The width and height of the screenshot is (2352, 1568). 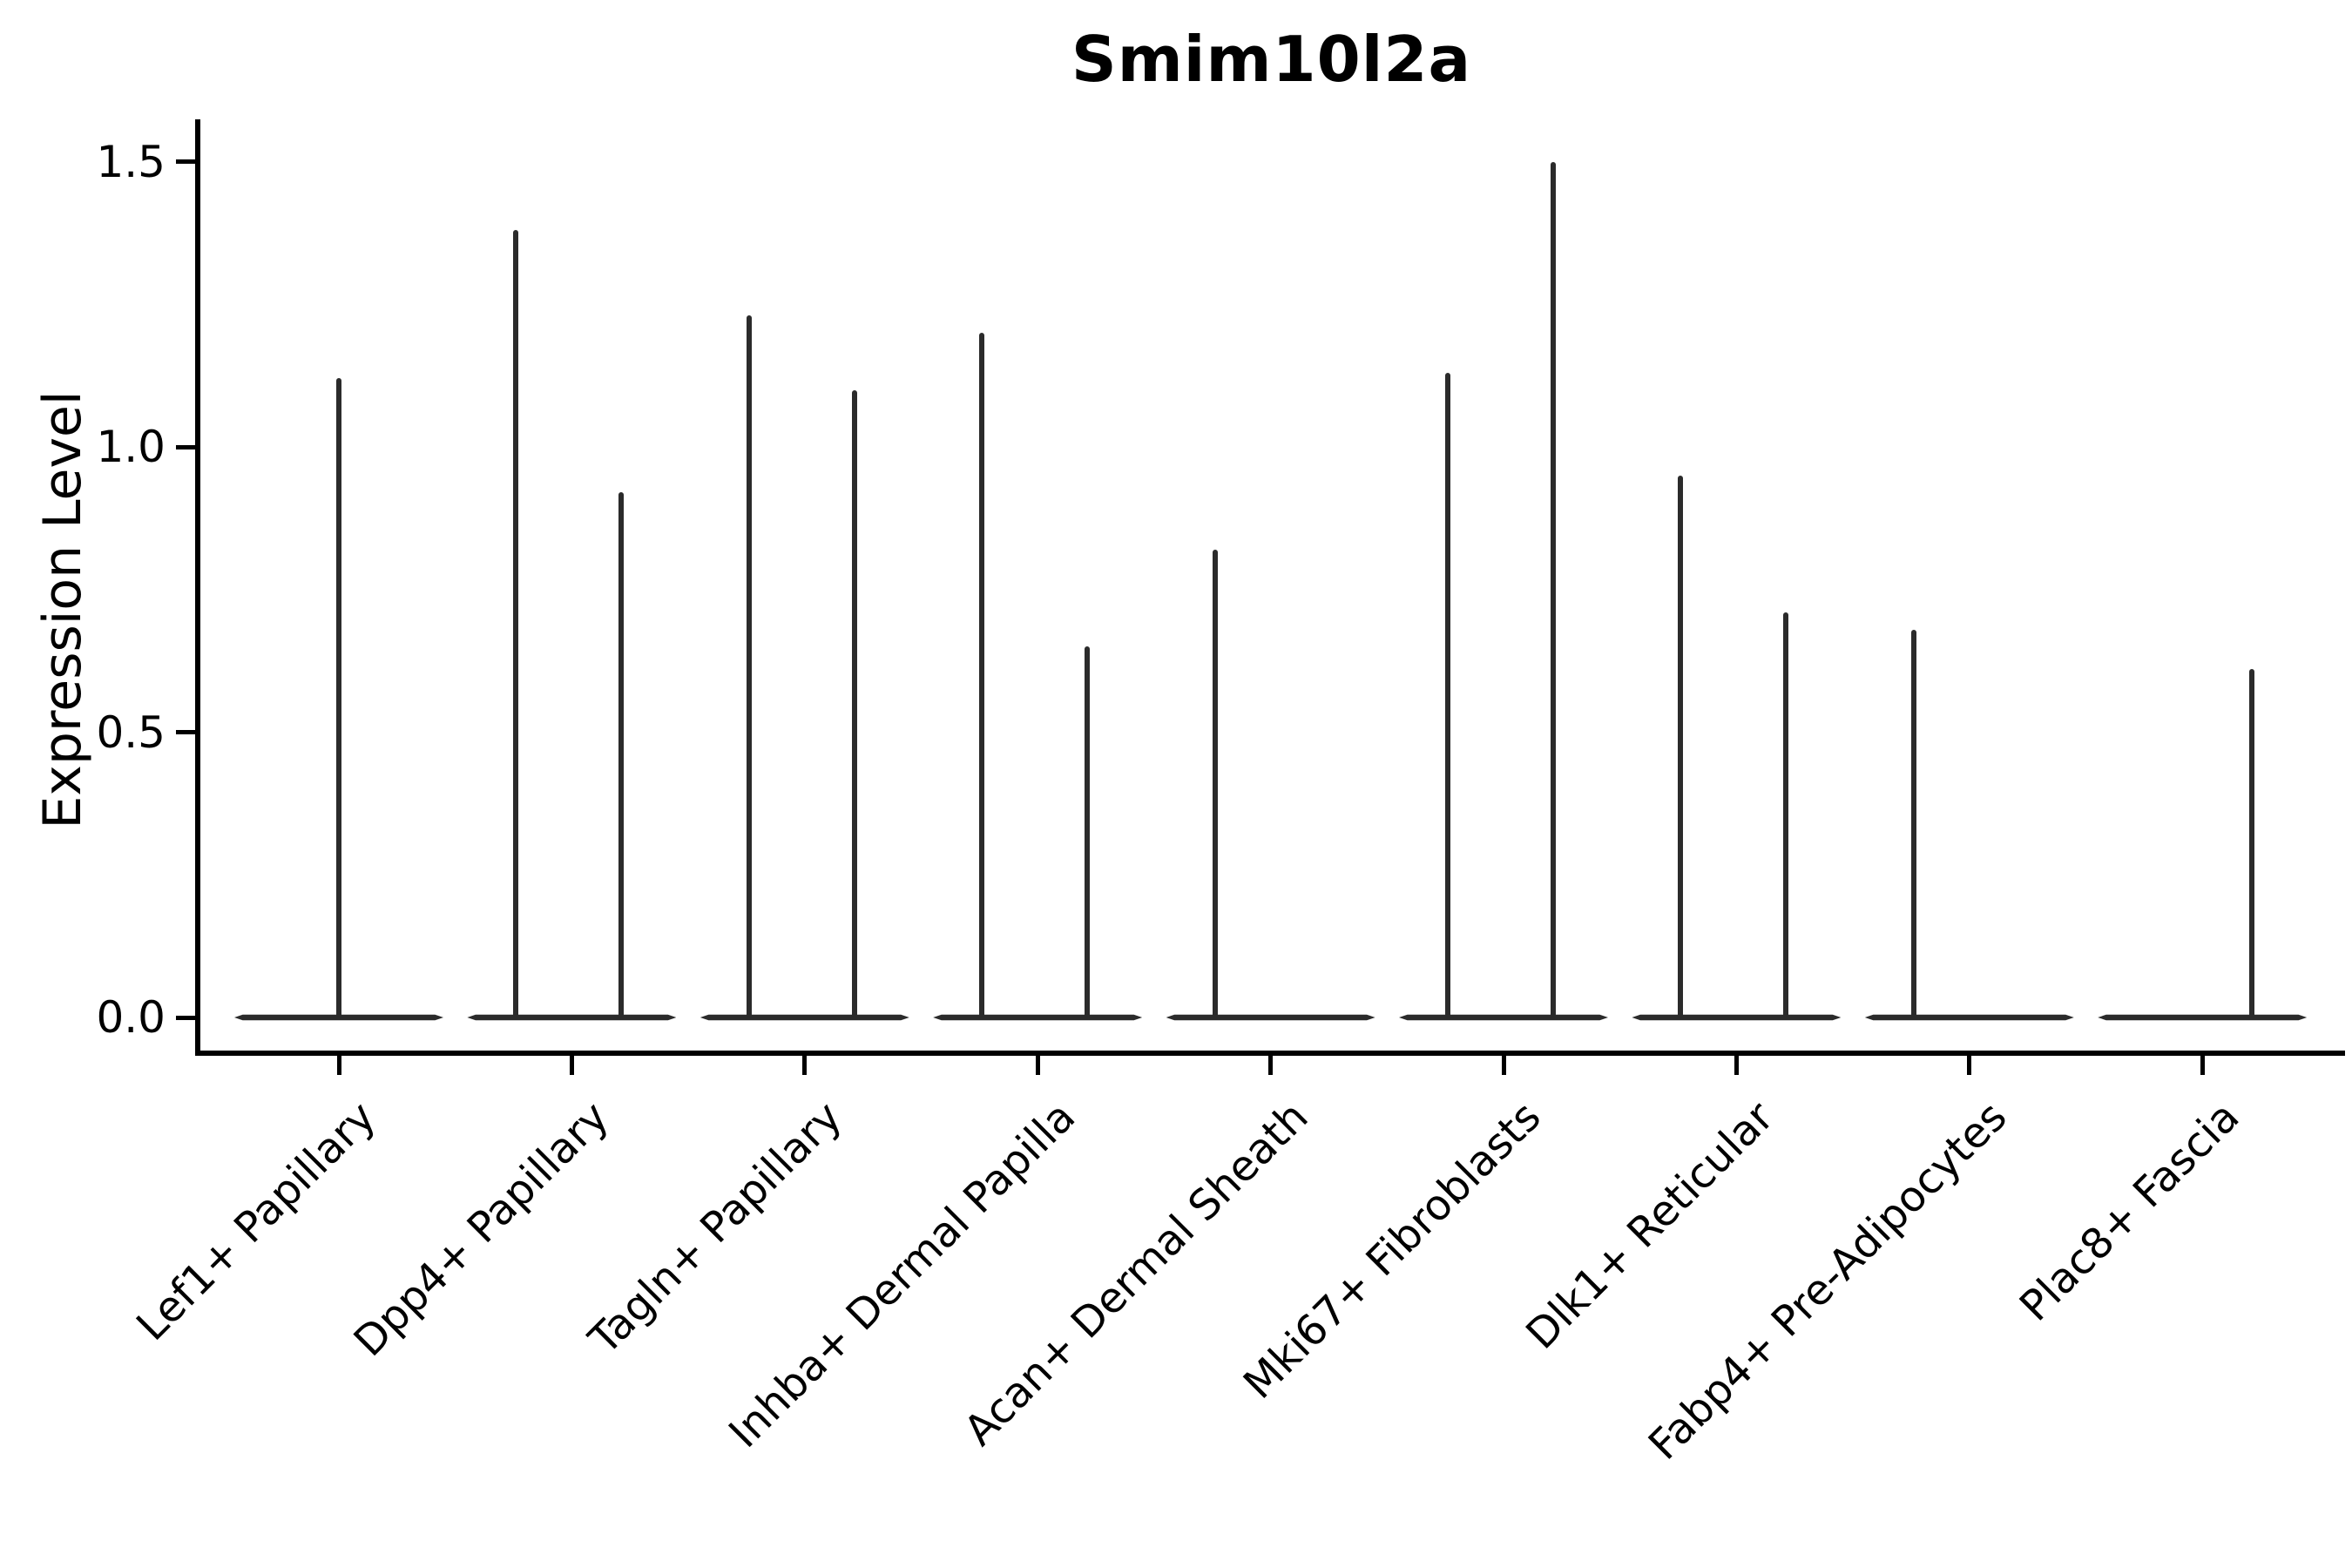 What do you see at coordinates (198, 587) in the screenshot?
I see `y-axis-spine` at bounding box center [198, 587].